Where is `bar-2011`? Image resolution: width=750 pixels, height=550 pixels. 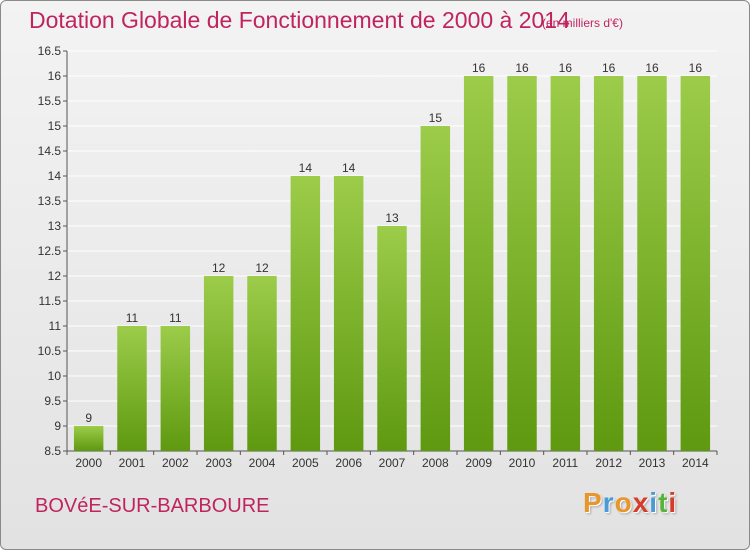
bar-2011 is located at coordinates (565, 263).